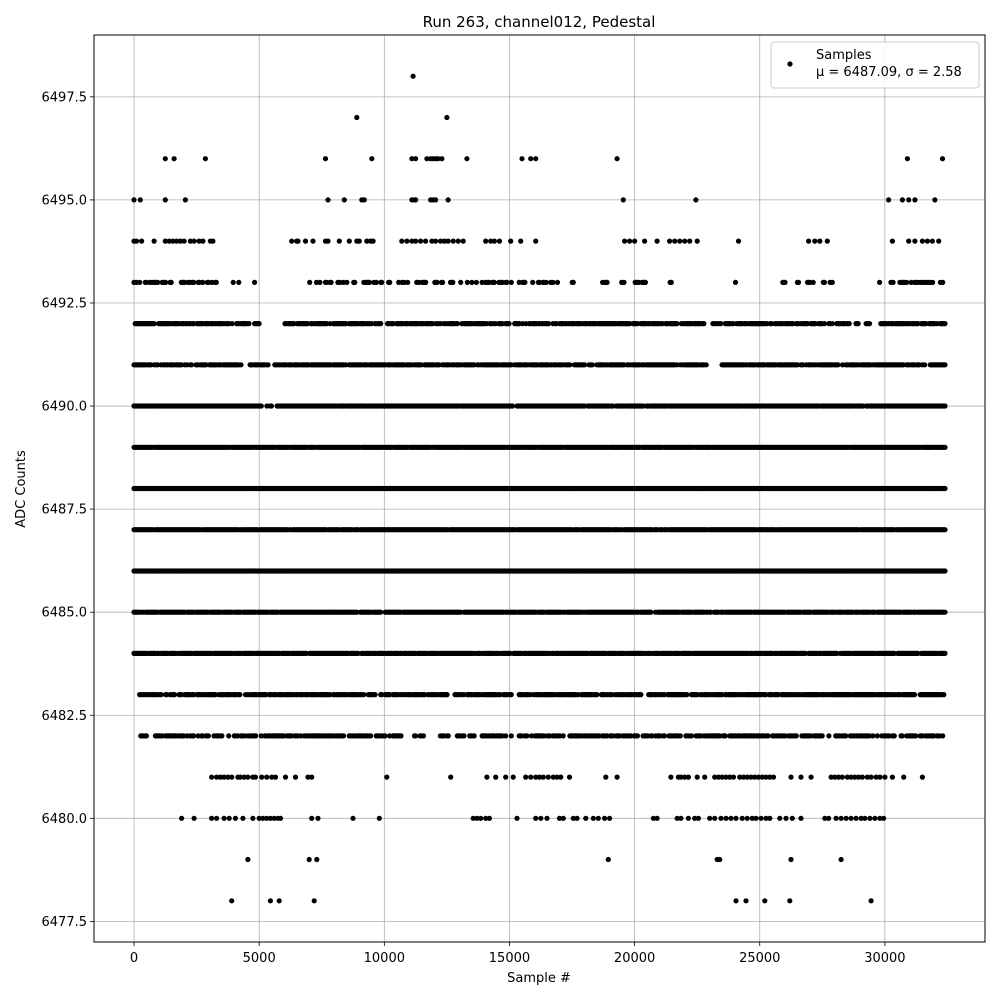  What do you see at coordinates (539, 22) in the screenshot?
I see `chart-title: Run 263, channel012, Pedestal` at bounding box center [539, 22].